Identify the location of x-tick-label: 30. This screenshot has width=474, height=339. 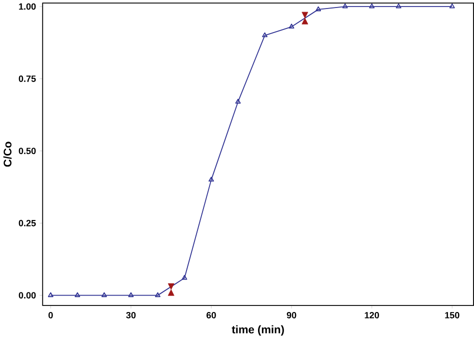
(131, 315).